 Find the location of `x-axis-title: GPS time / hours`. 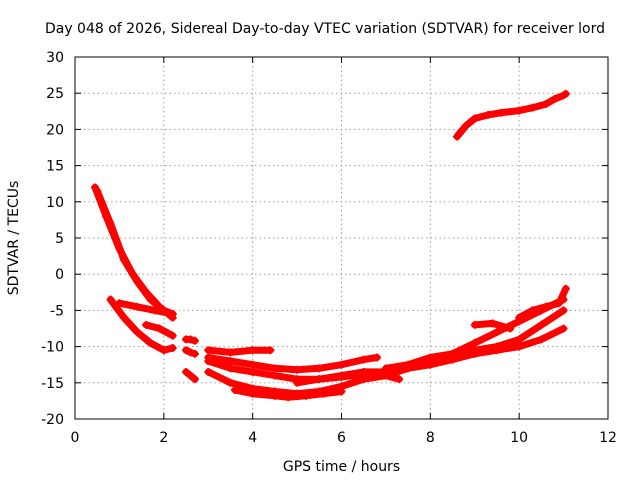

x-axis-title: GPS time / hours is located at coordinates (341, 467).